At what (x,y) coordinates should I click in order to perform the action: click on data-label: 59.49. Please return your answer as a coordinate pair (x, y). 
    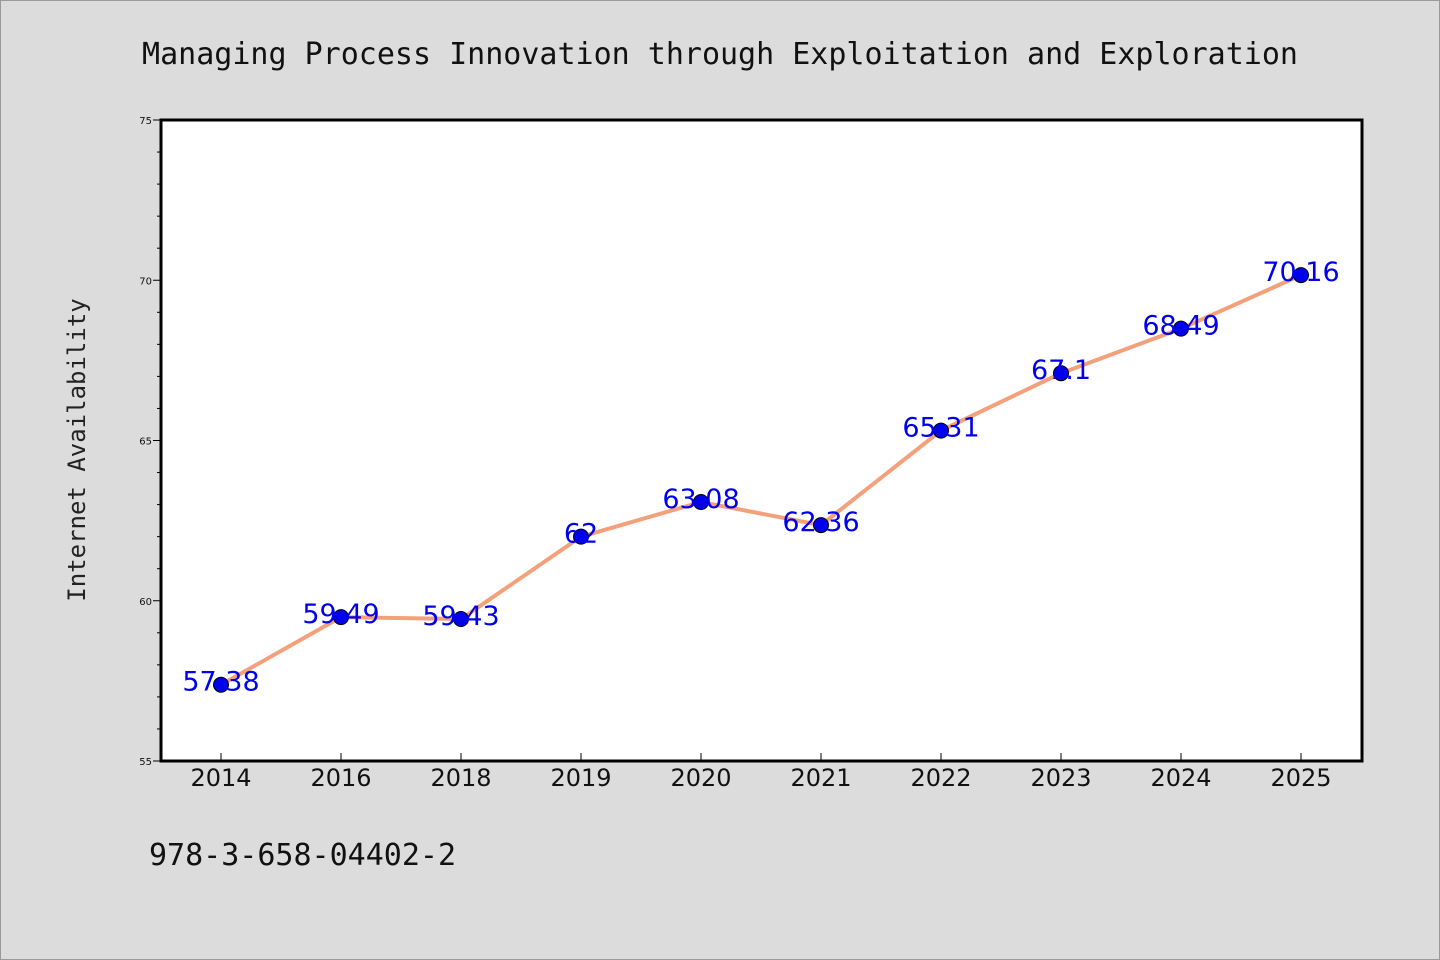
    Looking at the image, I should click on (340, 614).